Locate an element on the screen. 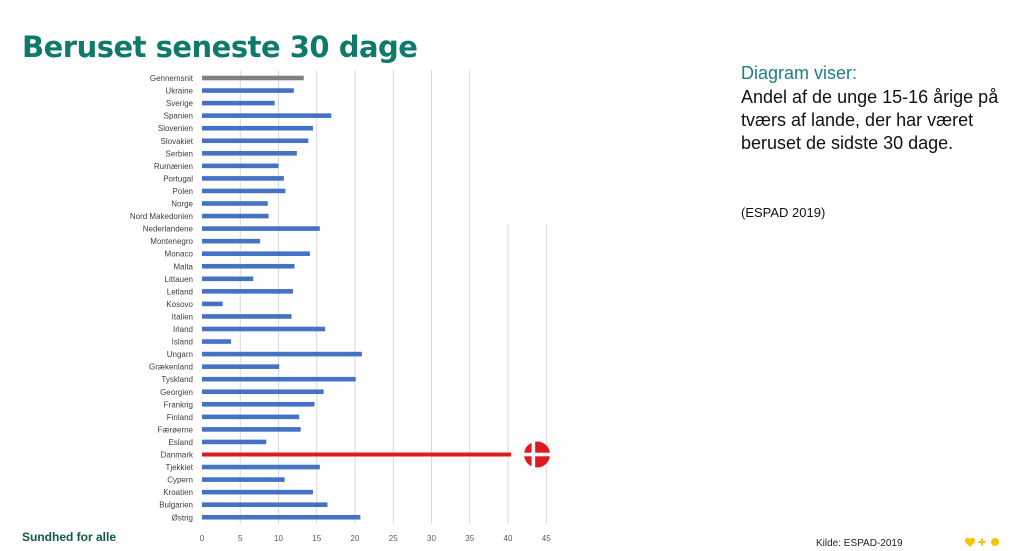 The width and height of the screenshot is (1015, 551). flag-cross-horizontal is located at coordinates (537, 454).